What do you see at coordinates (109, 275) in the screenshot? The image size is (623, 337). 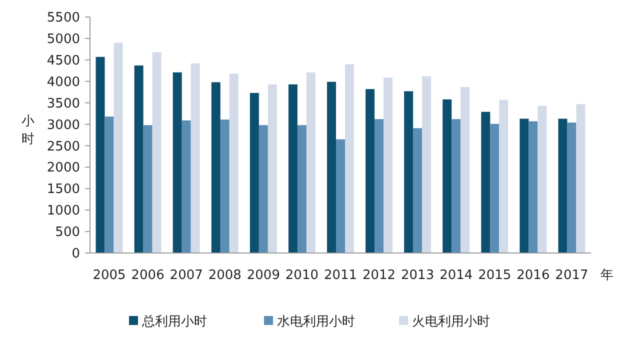 I see `x-tick-label: 2005` at bounding box center [109, 275].